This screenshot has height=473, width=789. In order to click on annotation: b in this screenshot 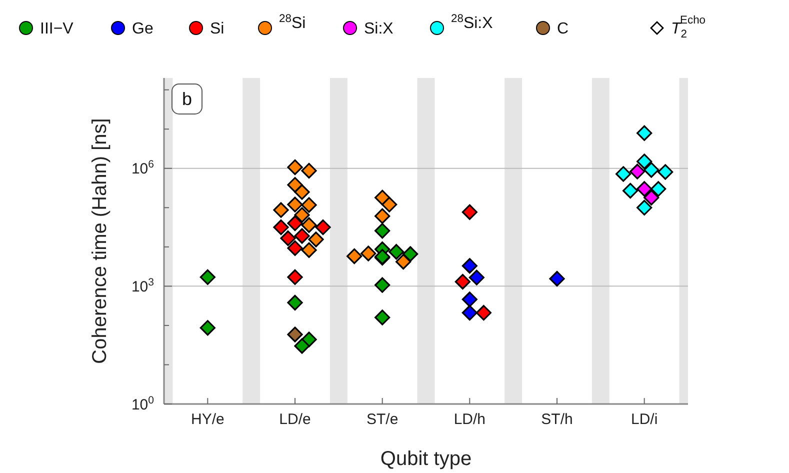, I will do `click(187, 99)`.